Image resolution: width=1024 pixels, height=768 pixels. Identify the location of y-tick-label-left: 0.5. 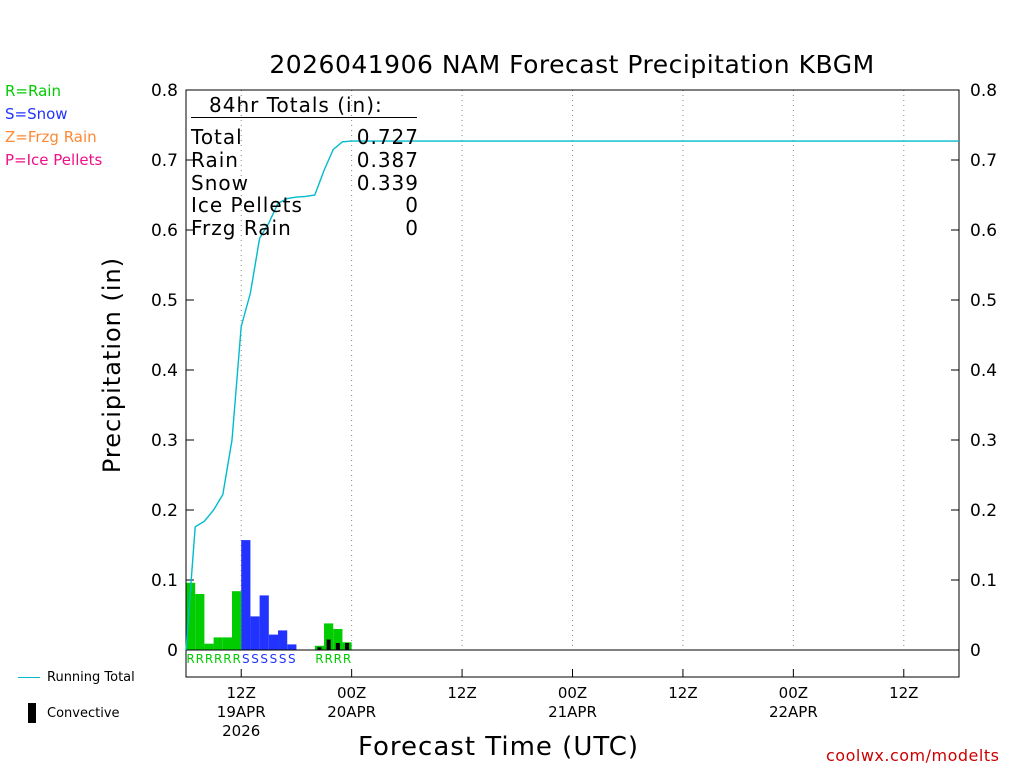
(164, 301).